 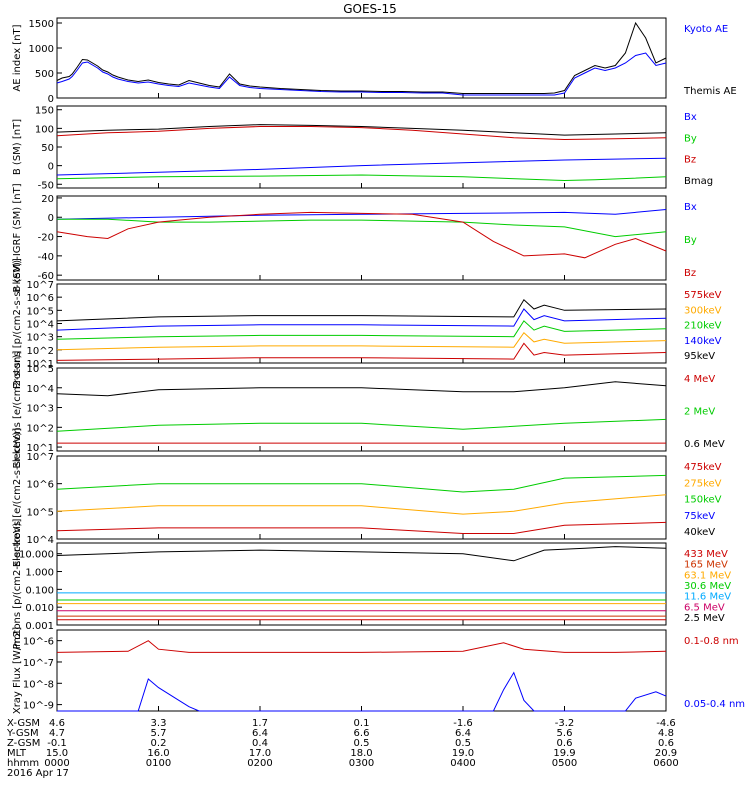 What do you see at coordinates (714, 704) in the screenshot?
I see `legend-item: 0.05-0.4 nm` at bounding box center [714, 704].